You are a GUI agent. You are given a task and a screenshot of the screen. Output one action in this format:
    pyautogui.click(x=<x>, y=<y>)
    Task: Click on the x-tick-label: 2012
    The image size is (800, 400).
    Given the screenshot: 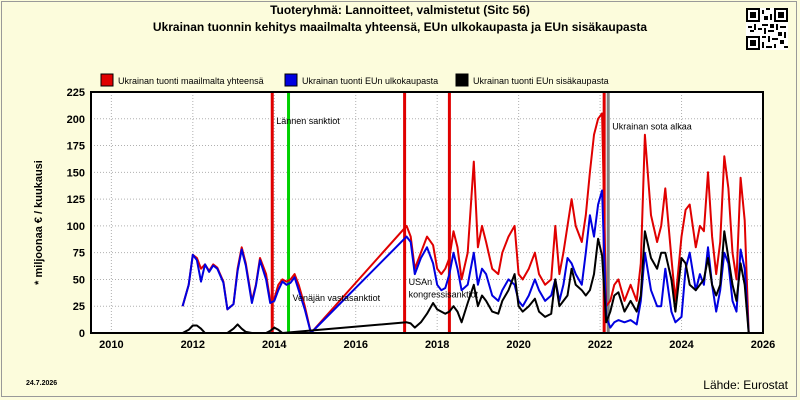 What is the action you would take?
    pyautogui.click(x=193, y=345)
    